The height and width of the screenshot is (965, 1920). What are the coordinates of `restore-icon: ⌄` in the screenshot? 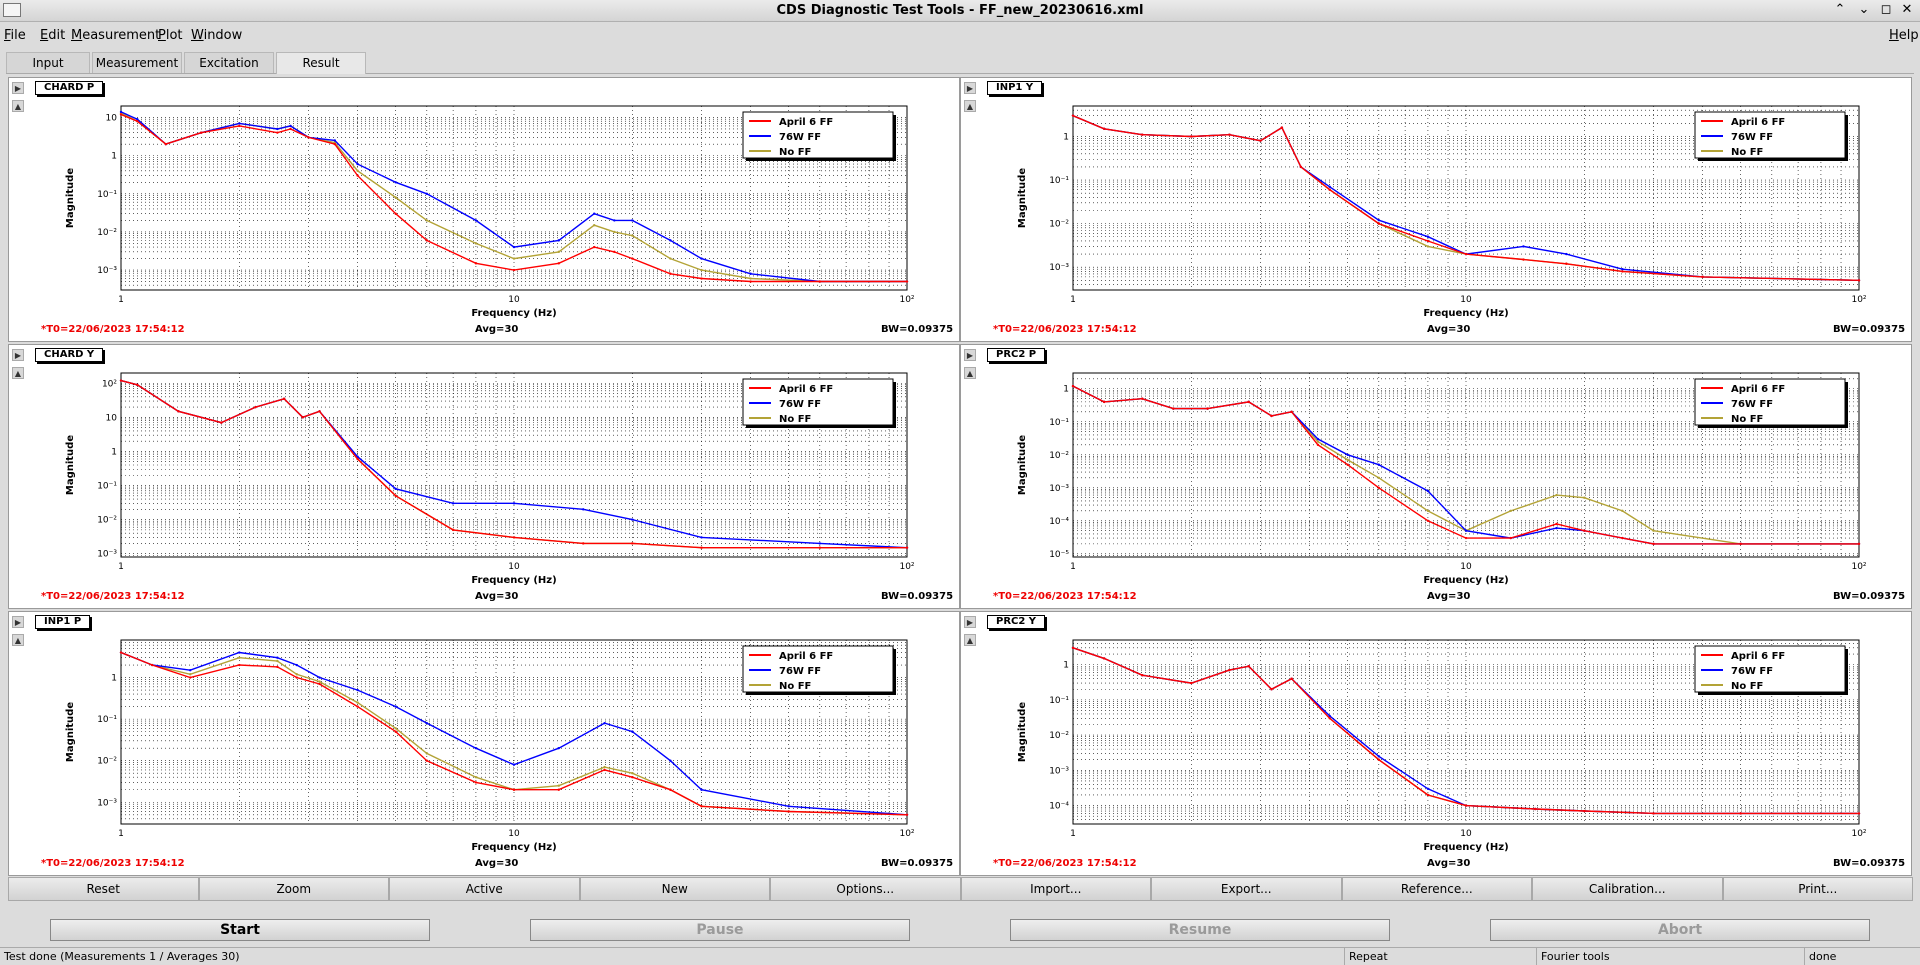 It's located at (1864, 9).